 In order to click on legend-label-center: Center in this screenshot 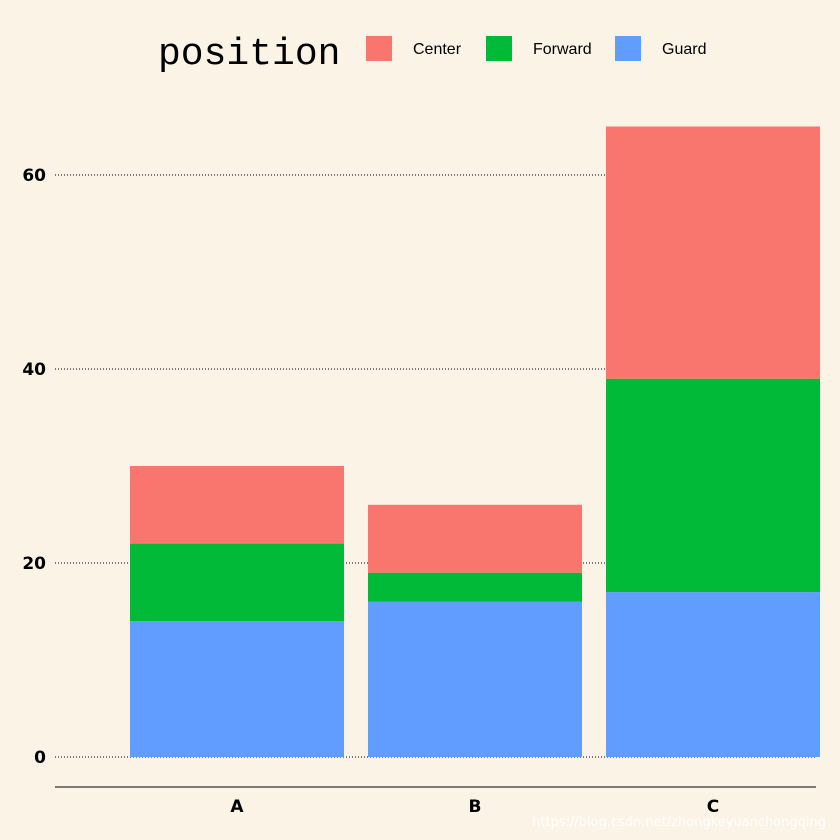, I will do `click(437, 49)`.